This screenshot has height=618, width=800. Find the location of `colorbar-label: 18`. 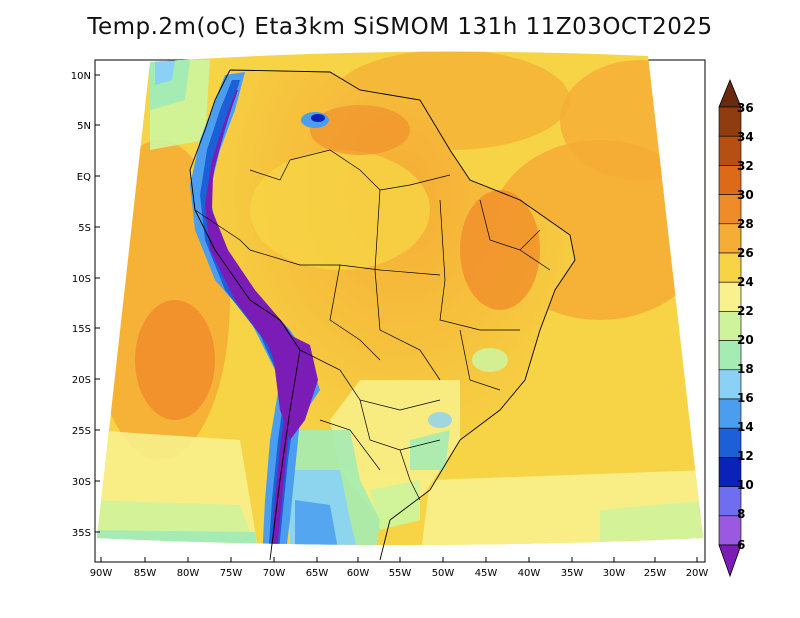

colorbar-label: 18 is located at coordinates (745, 369).